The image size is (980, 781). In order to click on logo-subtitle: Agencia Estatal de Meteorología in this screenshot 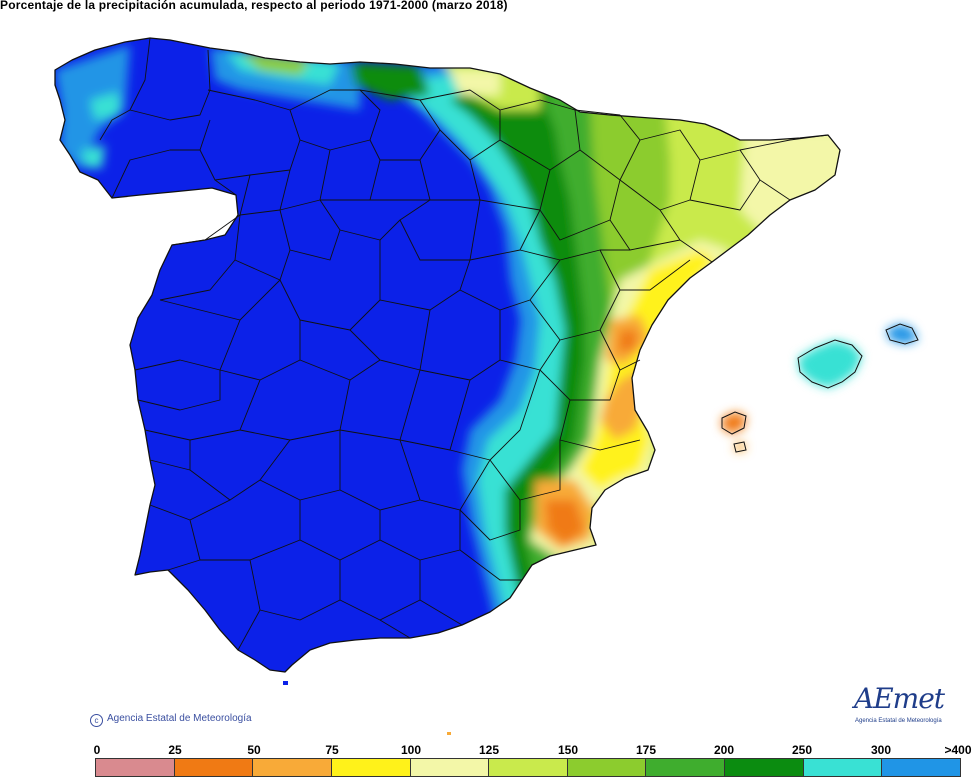, I will do `click(898, 721)`.